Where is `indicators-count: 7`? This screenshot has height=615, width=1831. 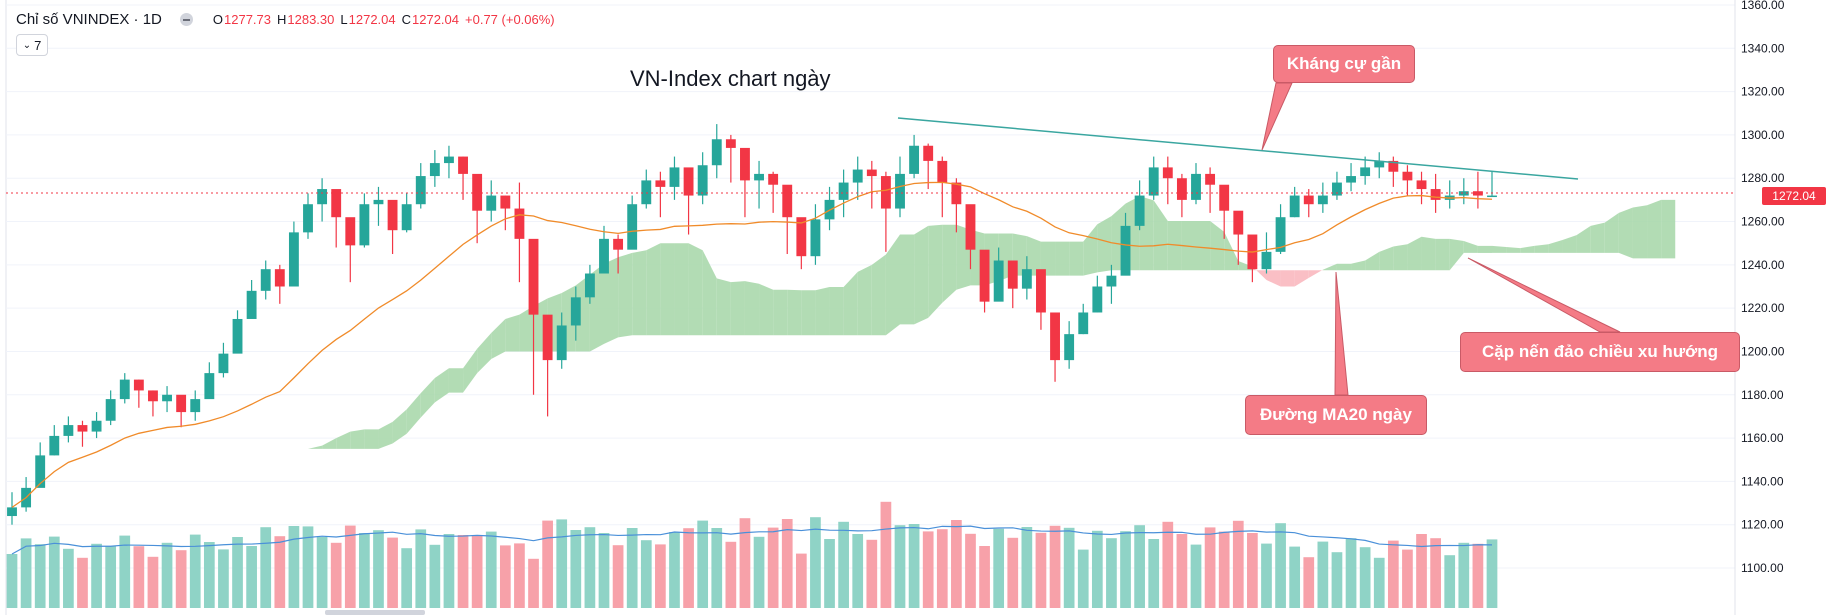 indicators-count: 7 is located at coordinates (38, 45).